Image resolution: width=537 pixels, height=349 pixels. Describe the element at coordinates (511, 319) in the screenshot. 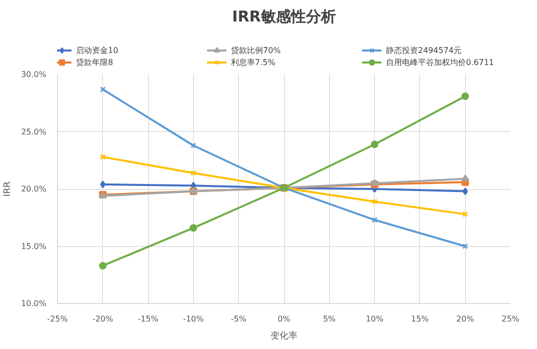

I see `x-tick-label: 25%` at that location.